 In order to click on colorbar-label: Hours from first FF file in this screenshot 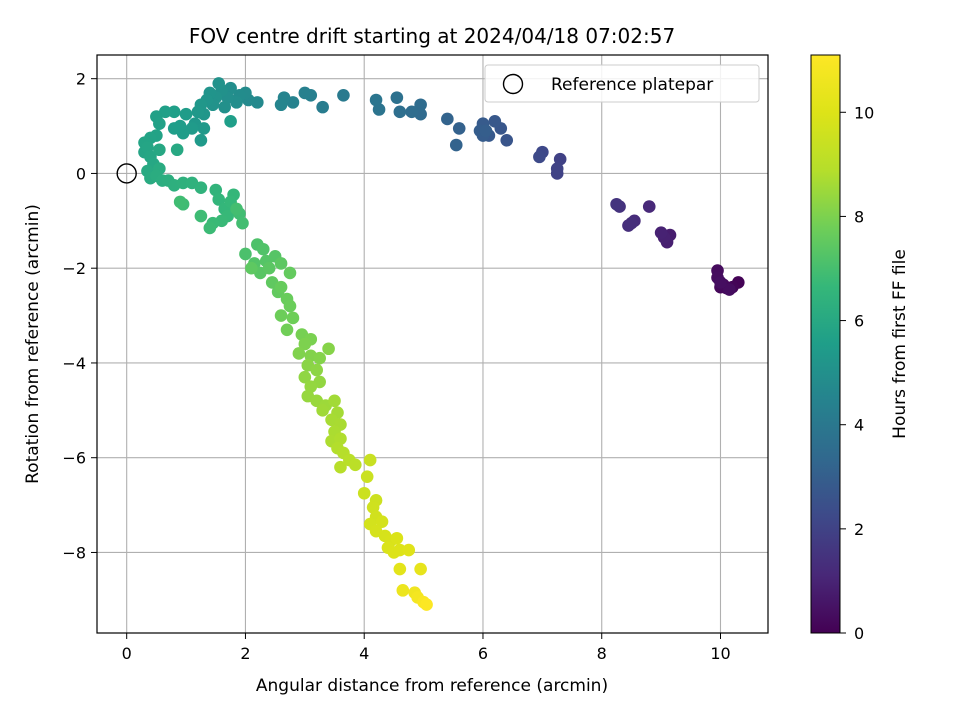, I will do `click(900, 344)`.